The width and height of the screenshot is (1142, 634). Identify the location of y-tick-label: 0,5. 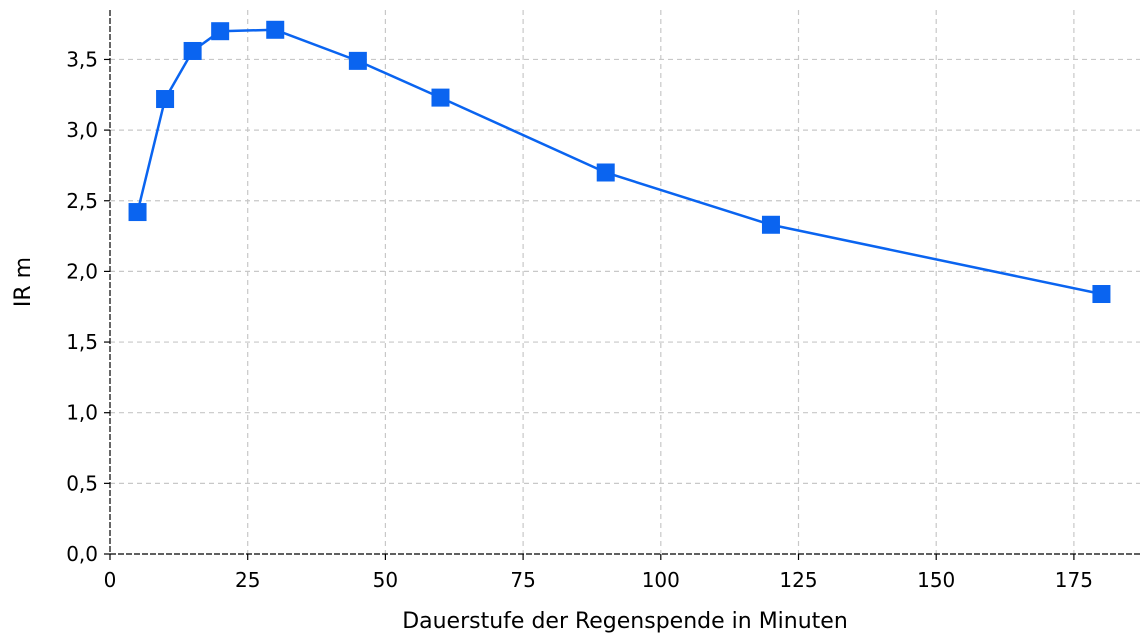
(82, 483).